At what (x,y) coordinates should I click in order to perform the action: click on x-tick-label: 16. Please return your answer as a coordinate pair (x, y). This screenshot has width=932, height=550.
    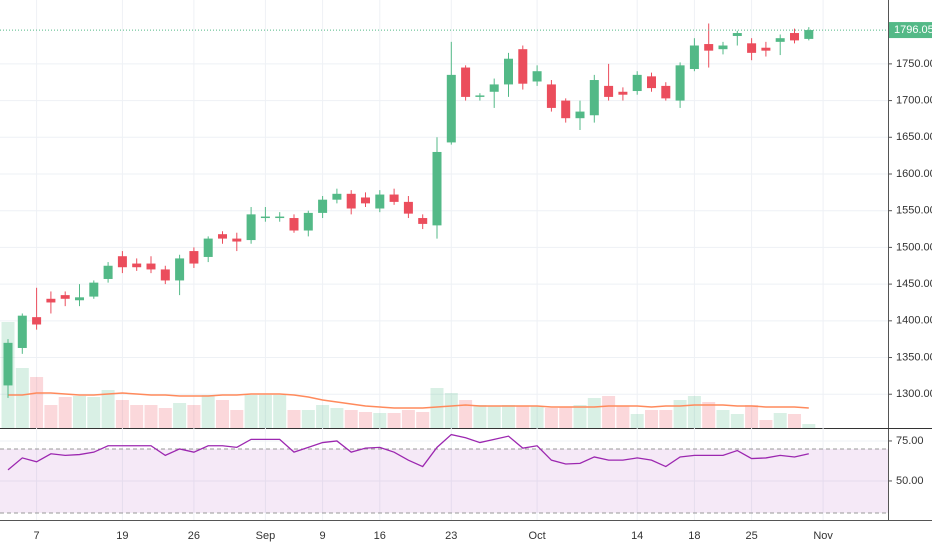
    Looking at the image, I should click on (380, 536).